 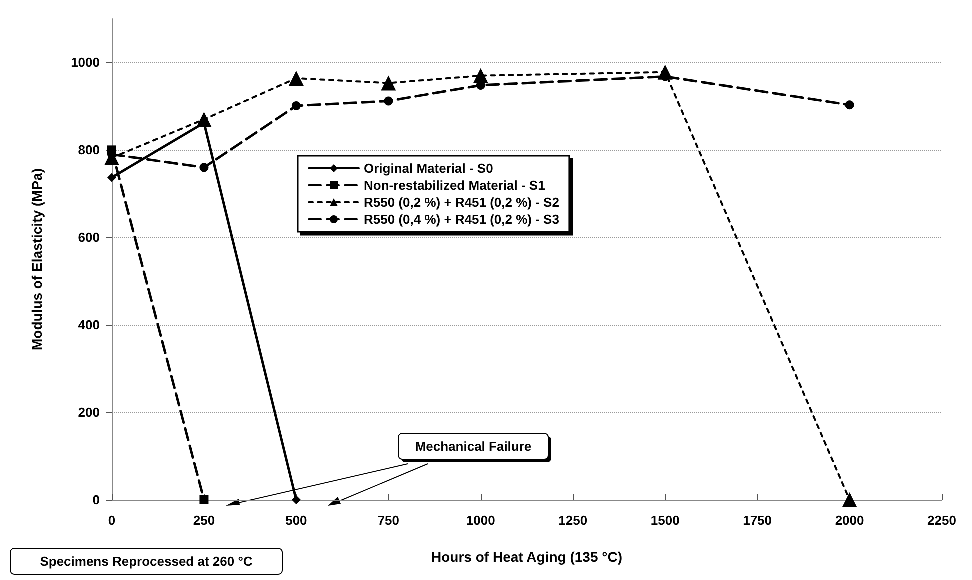 I want to click on x-tick-label: 500, so click(x=297, y=520).